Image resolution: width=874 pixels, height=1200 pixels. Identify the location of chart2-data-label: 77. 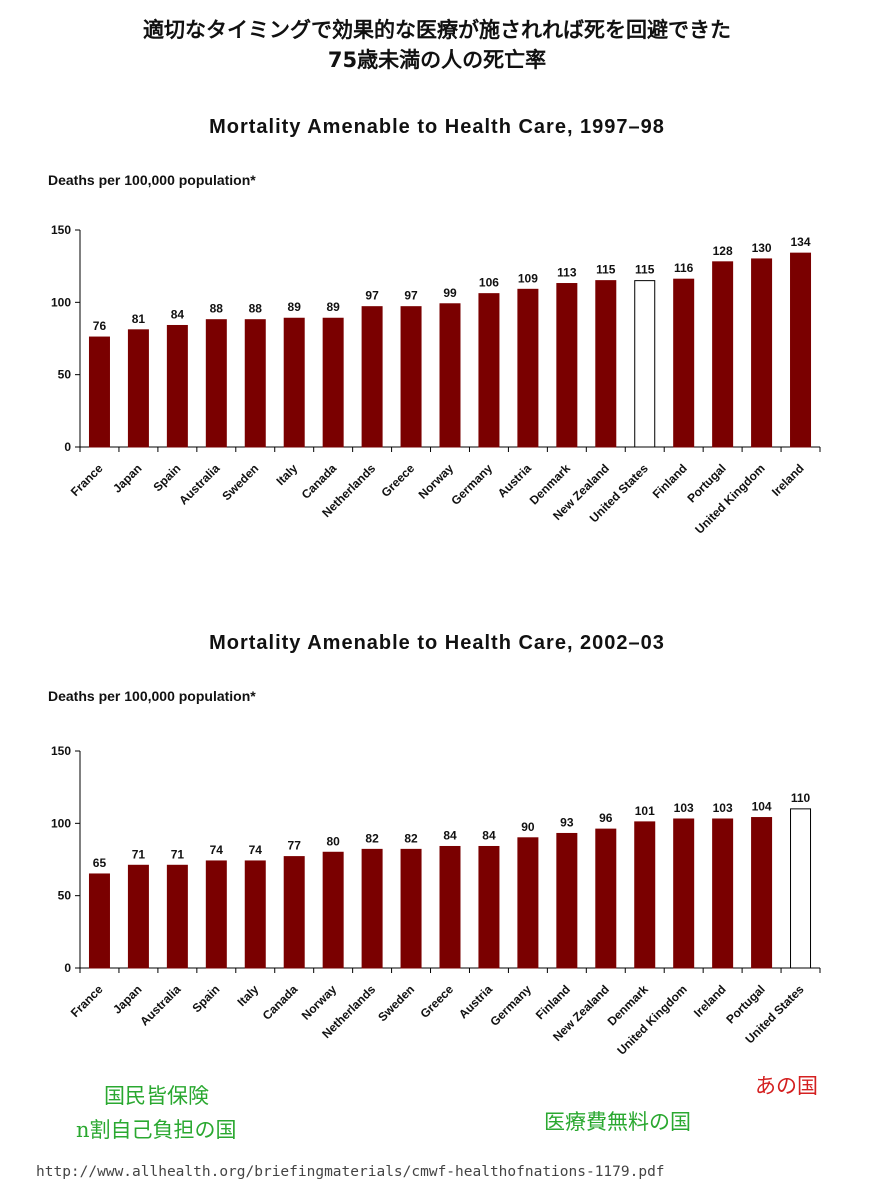
(295, 846).